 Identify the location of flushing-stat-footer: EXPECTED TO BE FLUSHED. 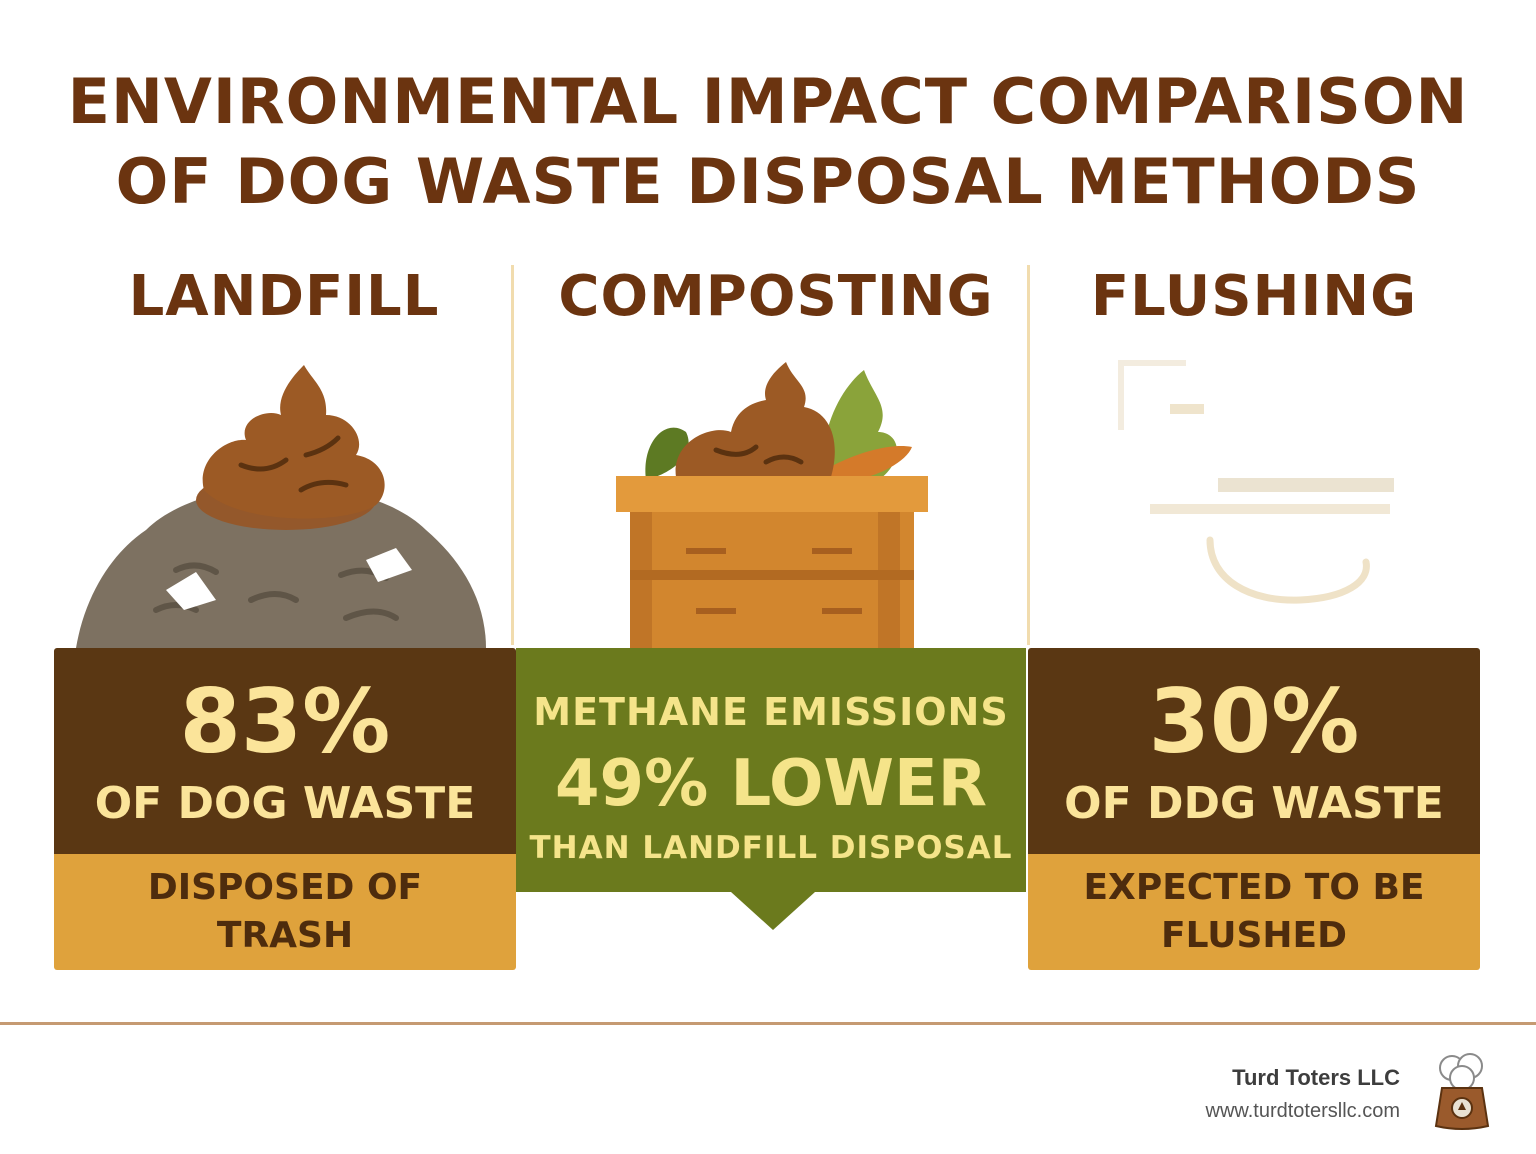
(1254, 912).